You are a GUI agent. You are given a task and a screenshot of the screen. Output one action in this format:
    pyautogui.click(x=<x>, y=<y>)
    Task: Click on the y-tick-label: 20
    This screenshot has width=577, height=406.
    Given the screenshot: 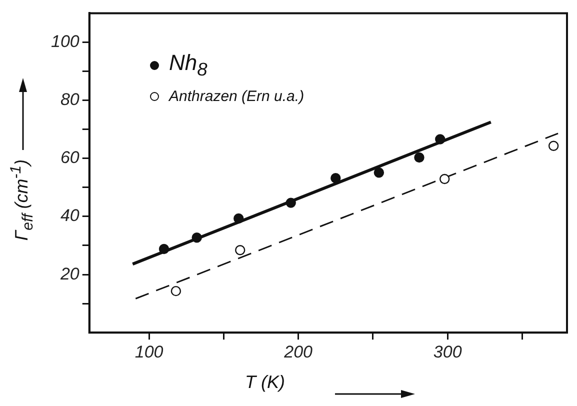 What is the action you would take?
    pyautogui.click(x=69, y=274)
    